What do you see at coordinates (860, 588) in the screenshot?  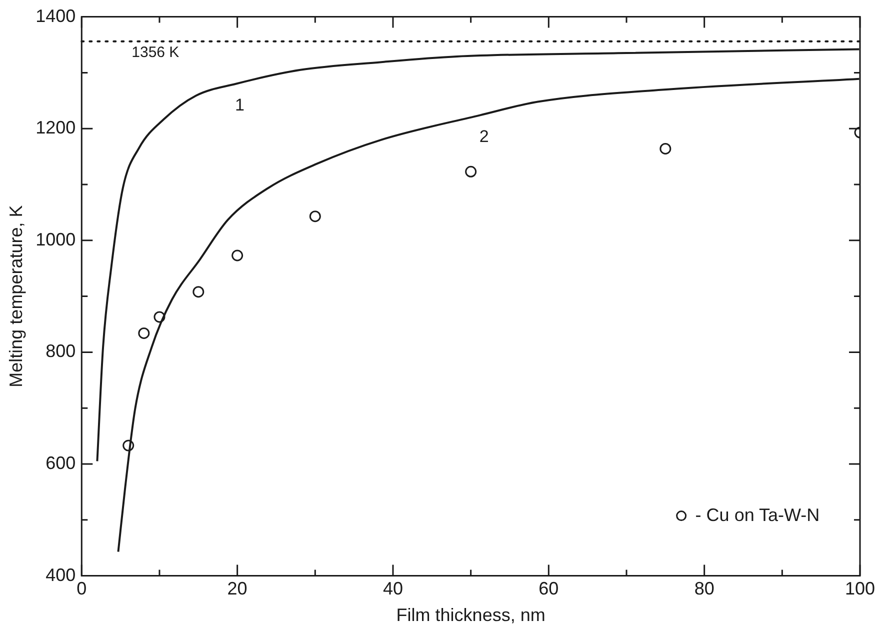 I see `x-tick-label: 100` at bounding box center [860, 588].